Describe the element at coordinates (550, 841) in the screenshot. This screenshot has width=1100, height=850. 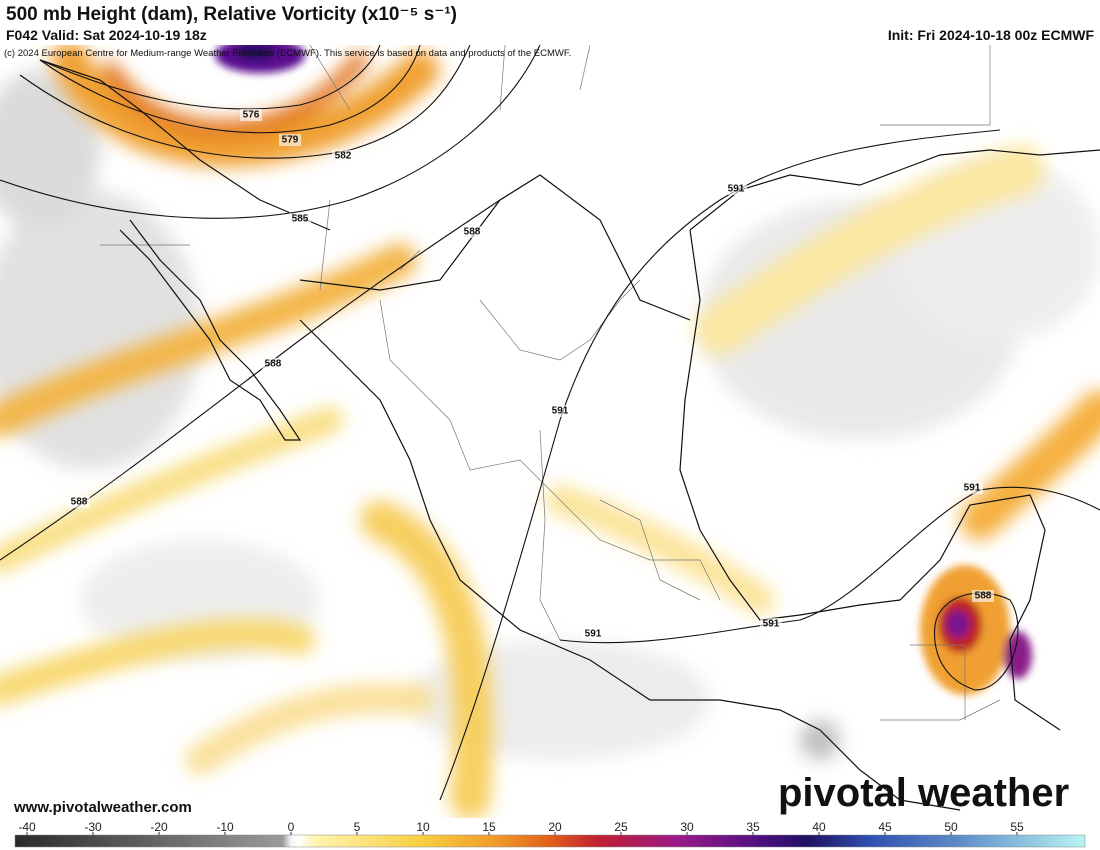
I see `colorbar` at that location.